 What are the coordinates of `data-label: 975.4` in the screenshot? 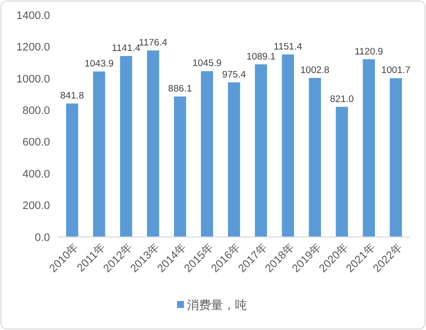 It's located at (234, 74).